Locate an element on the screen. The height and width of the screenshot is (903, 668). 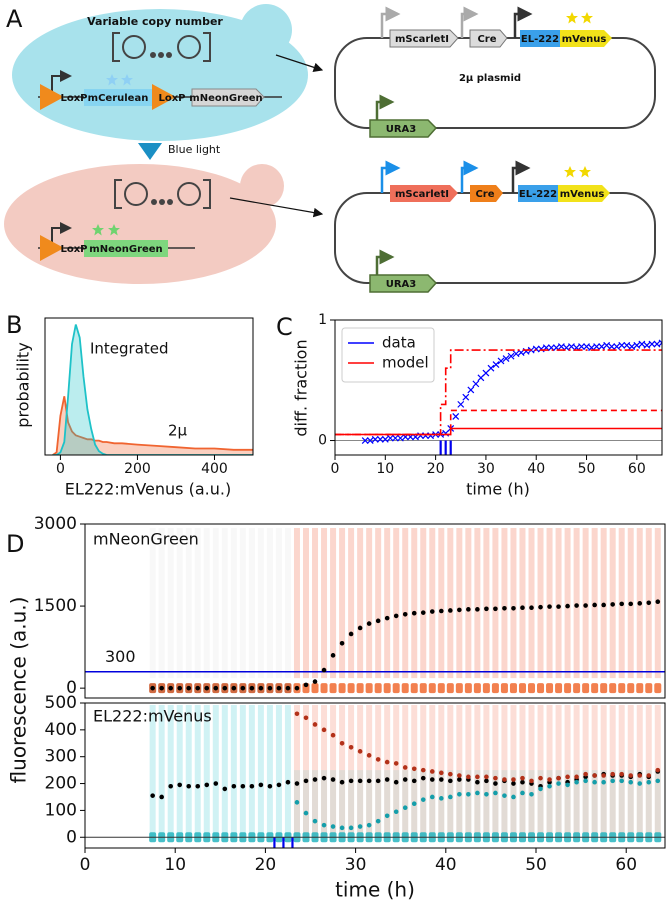
gene-box is located at coordinates (424, 193).